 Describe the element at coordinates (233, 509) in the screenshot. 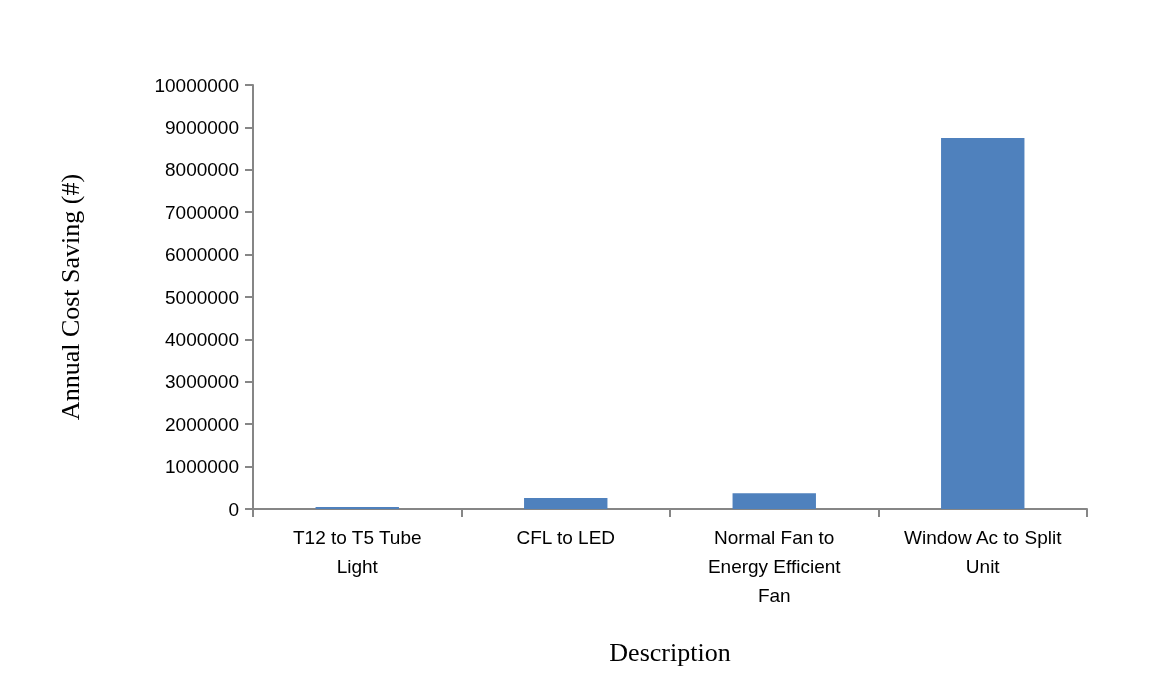

I see `y-tick-label: 0` at that location.